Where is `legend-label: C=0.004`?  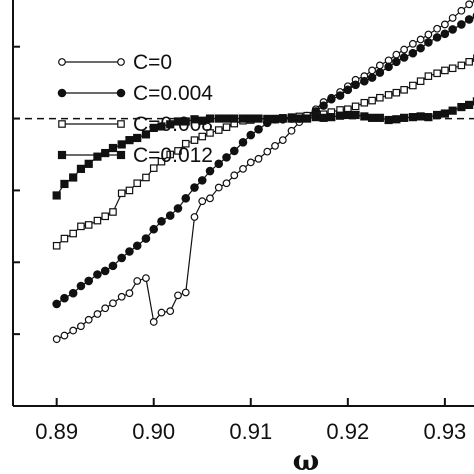
legend-label: C=0.004 is located at coordinates (173, 93).